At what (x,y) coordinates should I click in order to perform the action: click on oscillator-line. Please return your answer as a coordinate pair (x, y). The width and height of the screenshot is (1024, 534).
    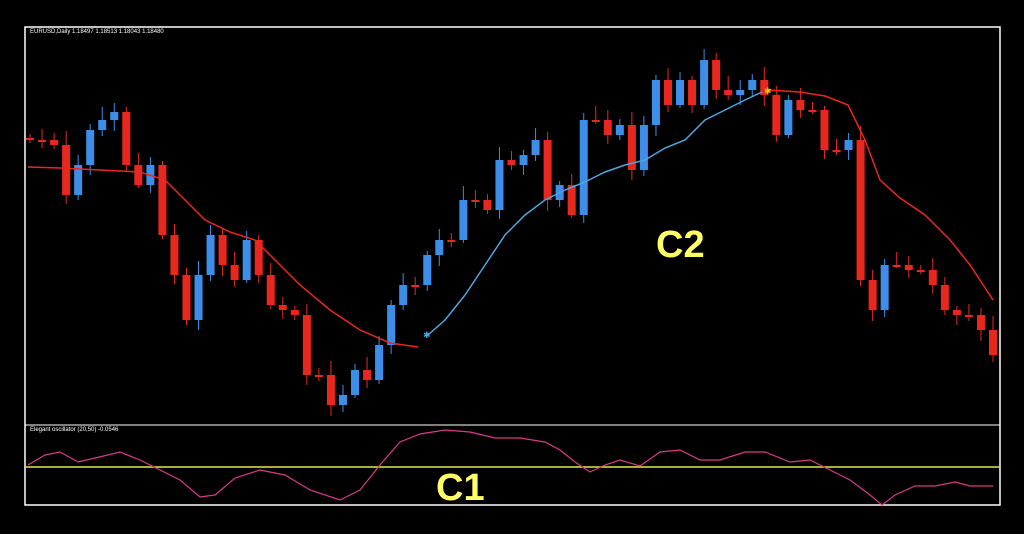
    Looking at the image, I should click on (510, 467).